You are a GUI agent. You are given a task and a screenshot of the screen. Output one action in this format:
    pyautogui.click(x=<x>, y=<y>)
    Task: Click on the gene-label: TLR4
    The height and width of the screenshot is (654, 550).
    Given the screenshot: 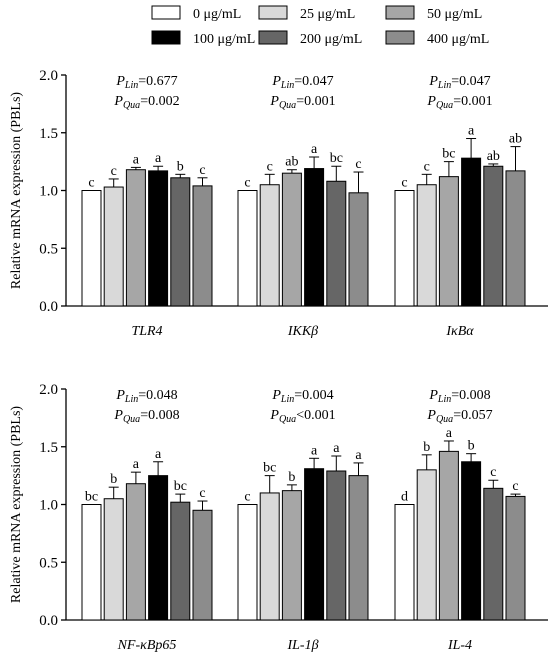 What is the action you would take?
    pyautogui.click(x=146, y=331)
    